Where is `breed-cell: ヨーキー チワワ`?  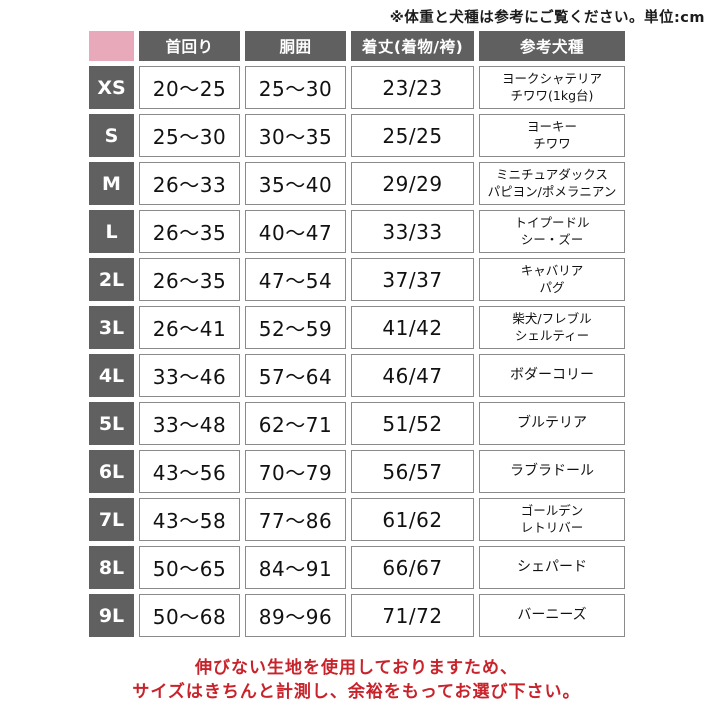 breed-cell: ヨーキー チワワ is located at coordinates (552, 135).